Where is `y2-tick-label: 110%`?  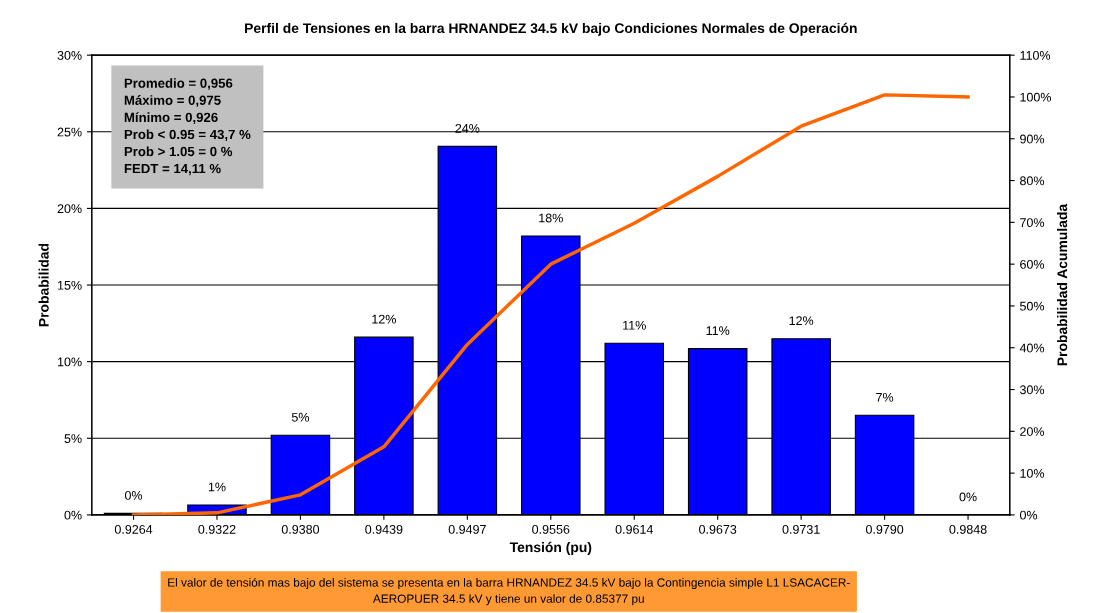 y2-tick-label: 110% is located at coordinates (1035, 55).